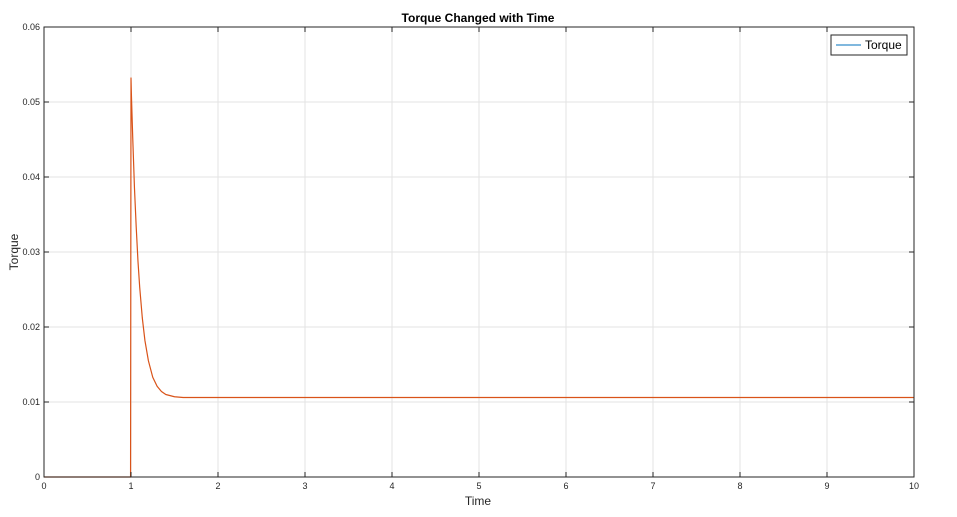 This screenshot has width=957, height=517. What do you see at coordinates (31, 252) in the screenshot?
I see `y-tick-label: 0.03` at bounding box center [31, 252].